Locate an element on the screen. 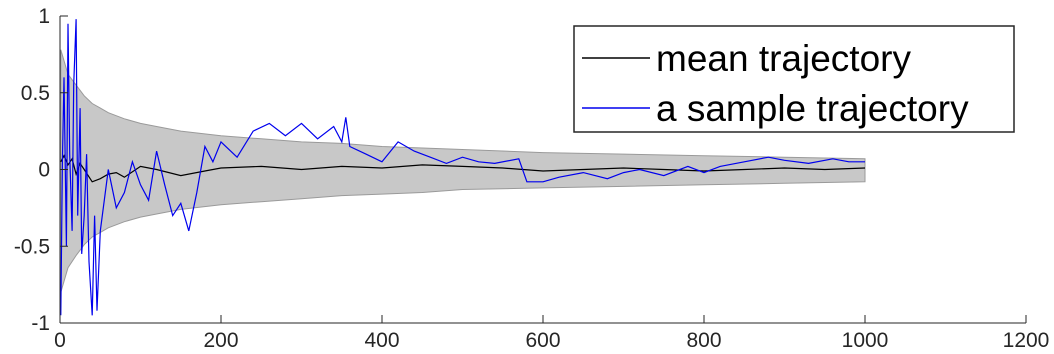 The image size is (1054, 354). x-tick-label: 200 is located at coordinates (220, 340).